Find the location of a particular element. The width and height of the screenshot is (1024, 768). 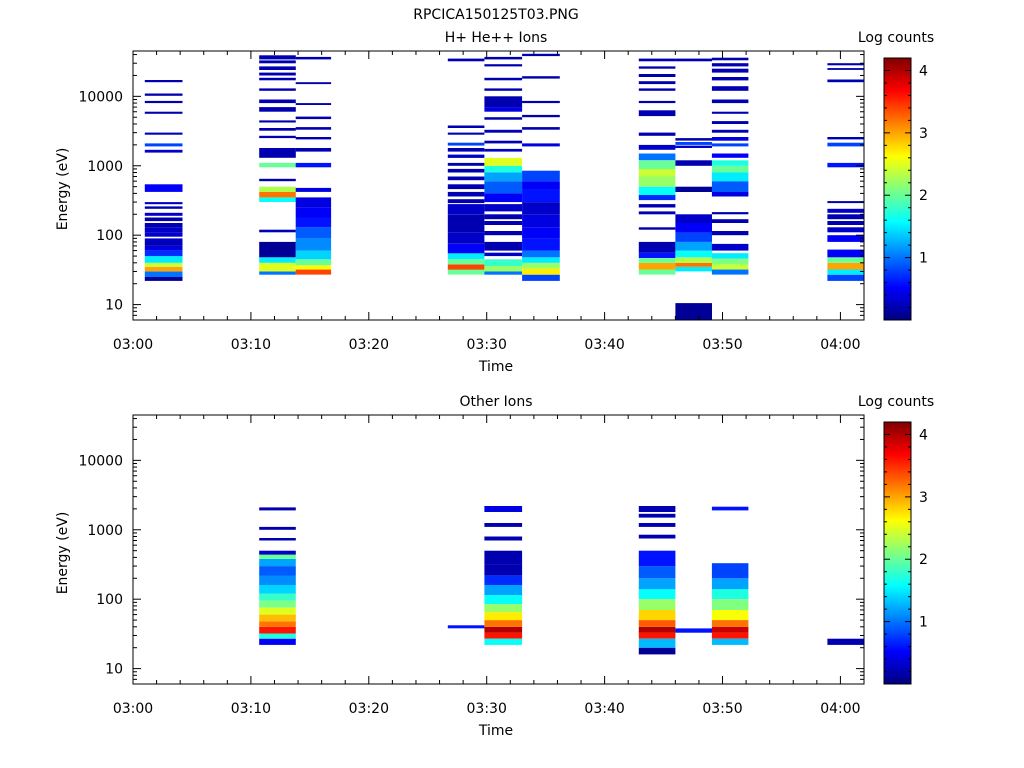

colorbar-tick-label: 1 is located at coordinates (923, 259).